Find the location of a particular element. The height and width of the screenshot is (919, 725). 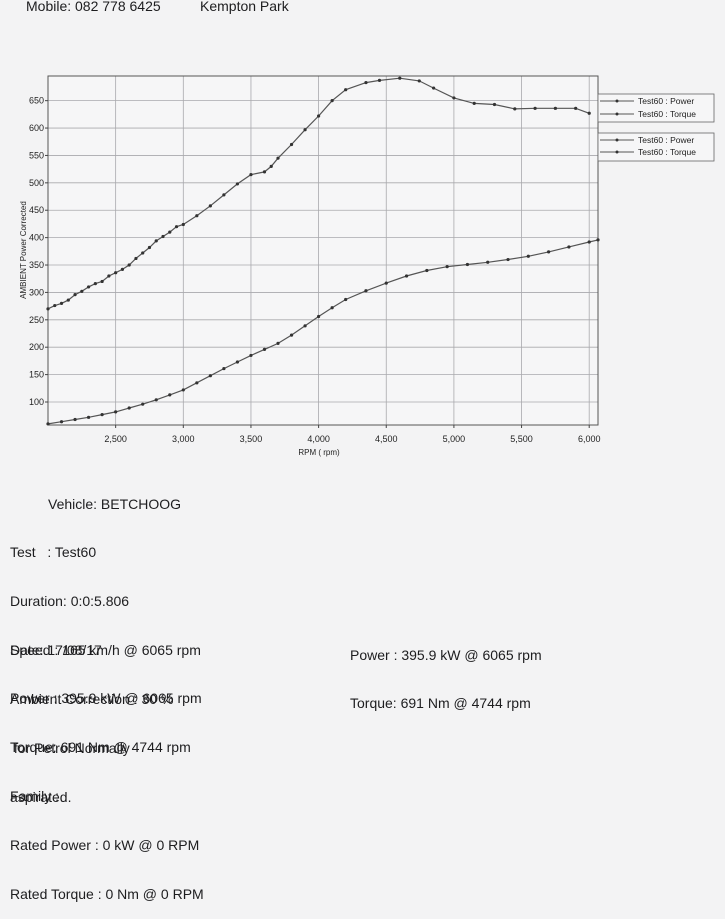

y-tick-label: 550 is located at coordinates (36, 155).